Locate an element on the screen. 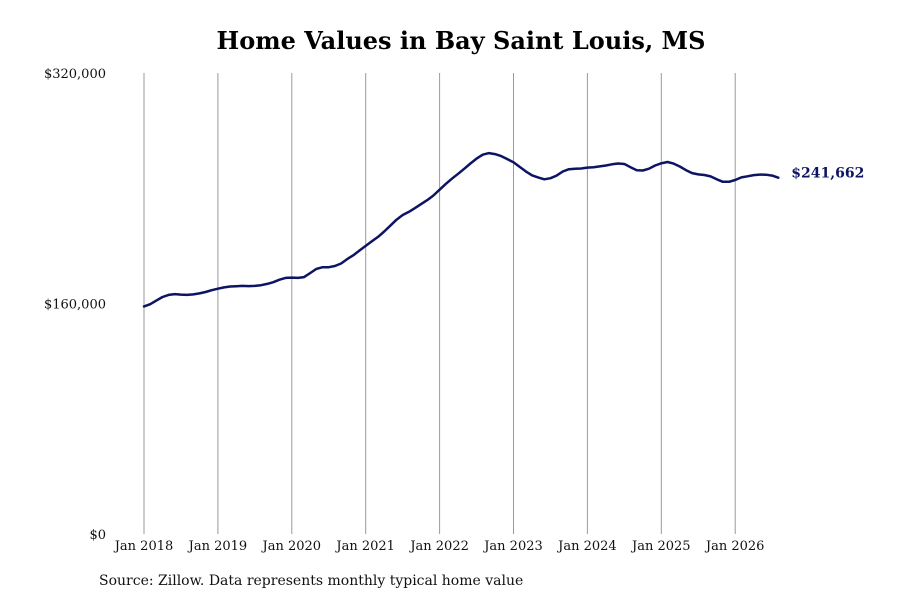 The height and width of the screenshot is (600, 900). chart-title: Home Values in Bay Saint Louis, MS is located at coordinates (461, 40).